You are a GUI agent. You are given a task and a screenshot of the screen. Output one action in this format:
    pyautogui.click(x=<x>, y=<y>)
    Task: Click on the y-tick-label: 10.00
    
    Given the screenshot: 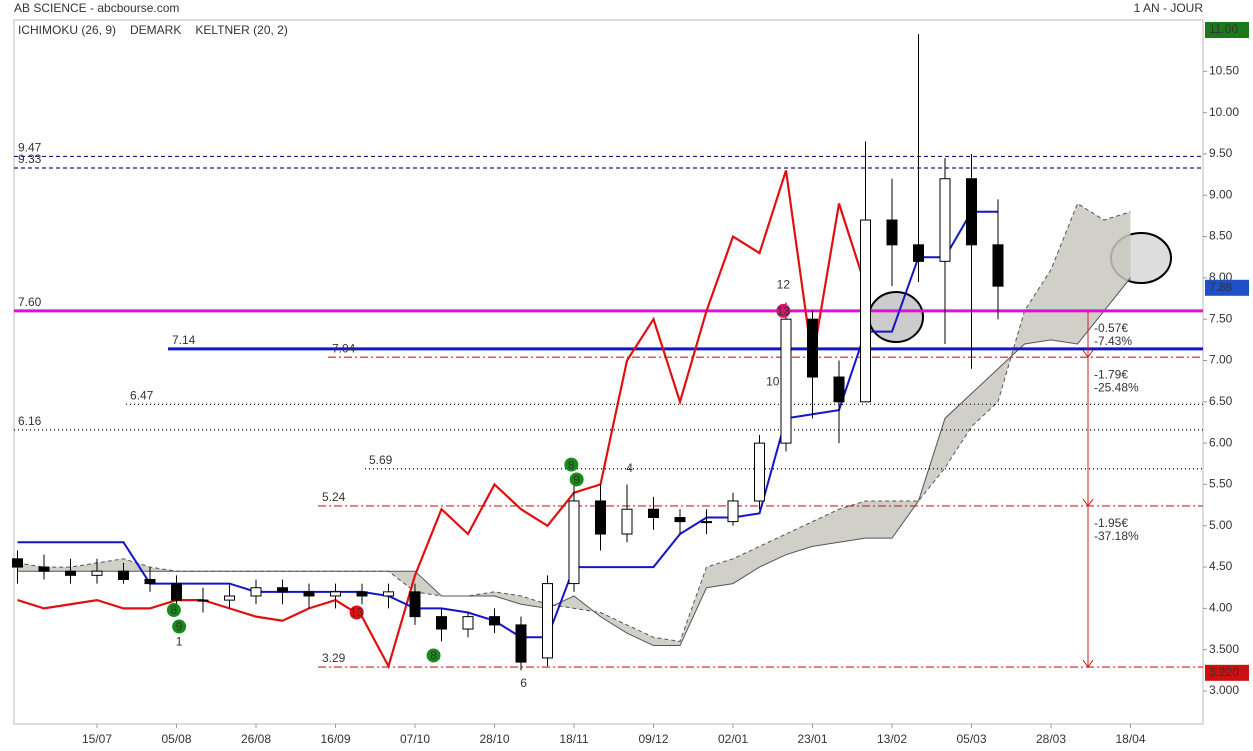 What is the action you would take?
    pyautogui.click(x=1224, y=112)
    